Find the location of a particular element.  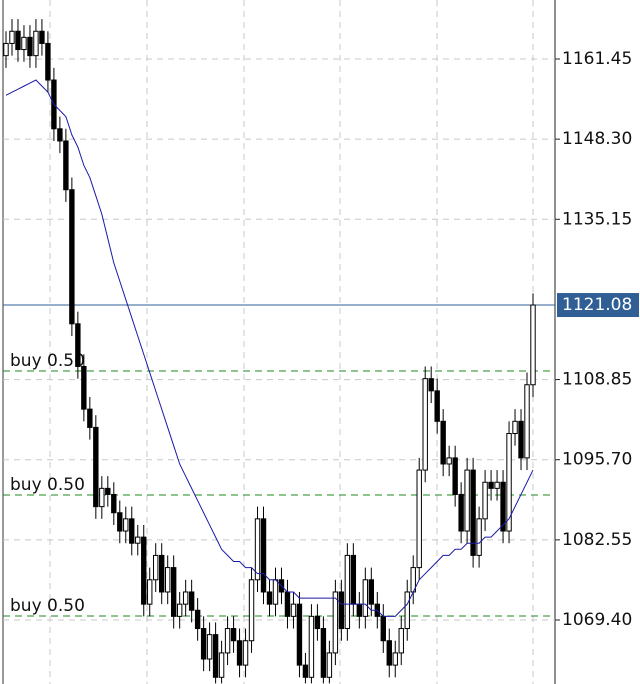

y-tick-label: 1108.85 is located at coordinates (597, 380).